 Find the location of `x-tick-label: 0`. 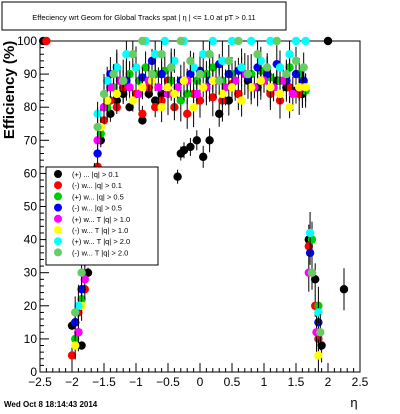

x-tick-label: 0 is located at coordinates (200, 382).